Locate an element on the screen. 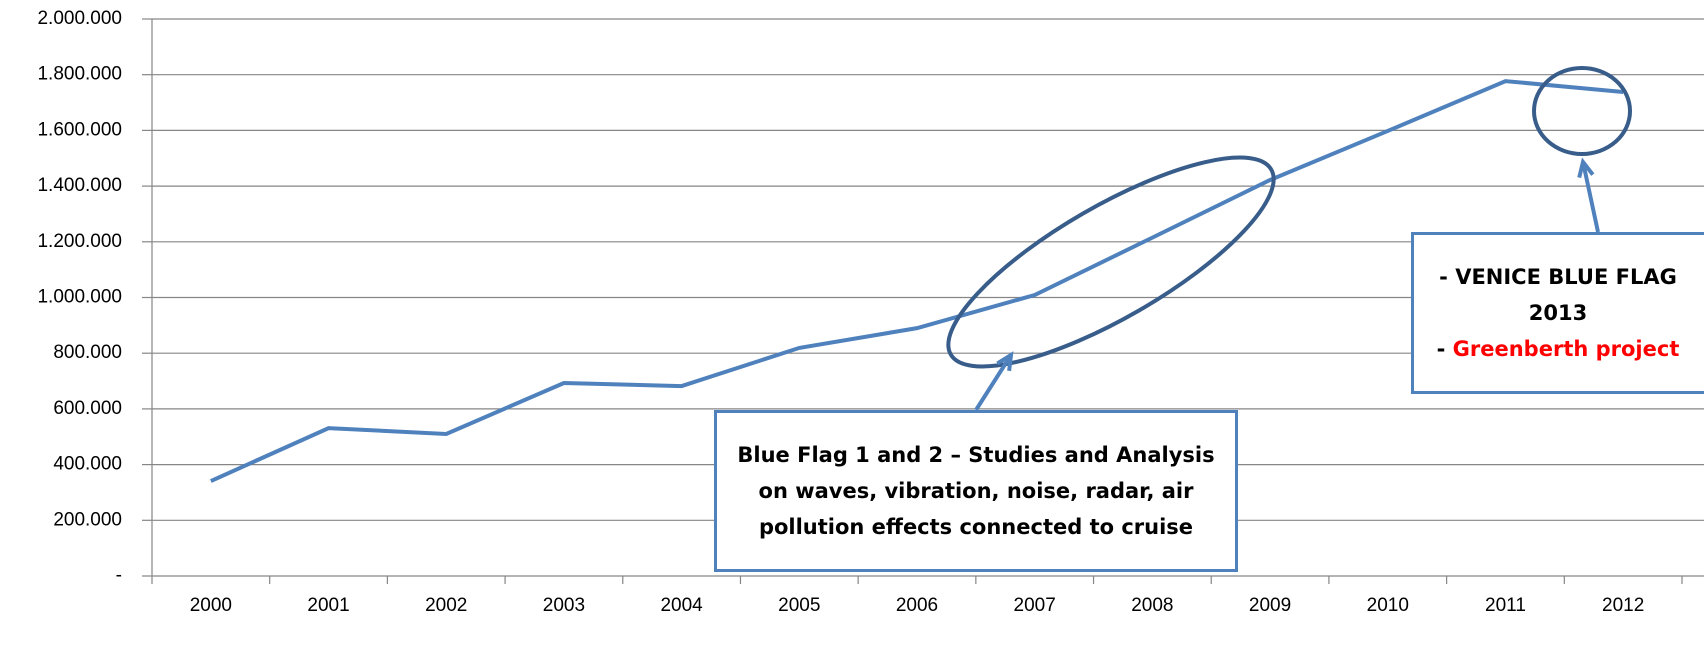 The width and height of the screenshot is (1704, 668). annotation-line: - Greenberth project is located at coordinates (1558, 349).